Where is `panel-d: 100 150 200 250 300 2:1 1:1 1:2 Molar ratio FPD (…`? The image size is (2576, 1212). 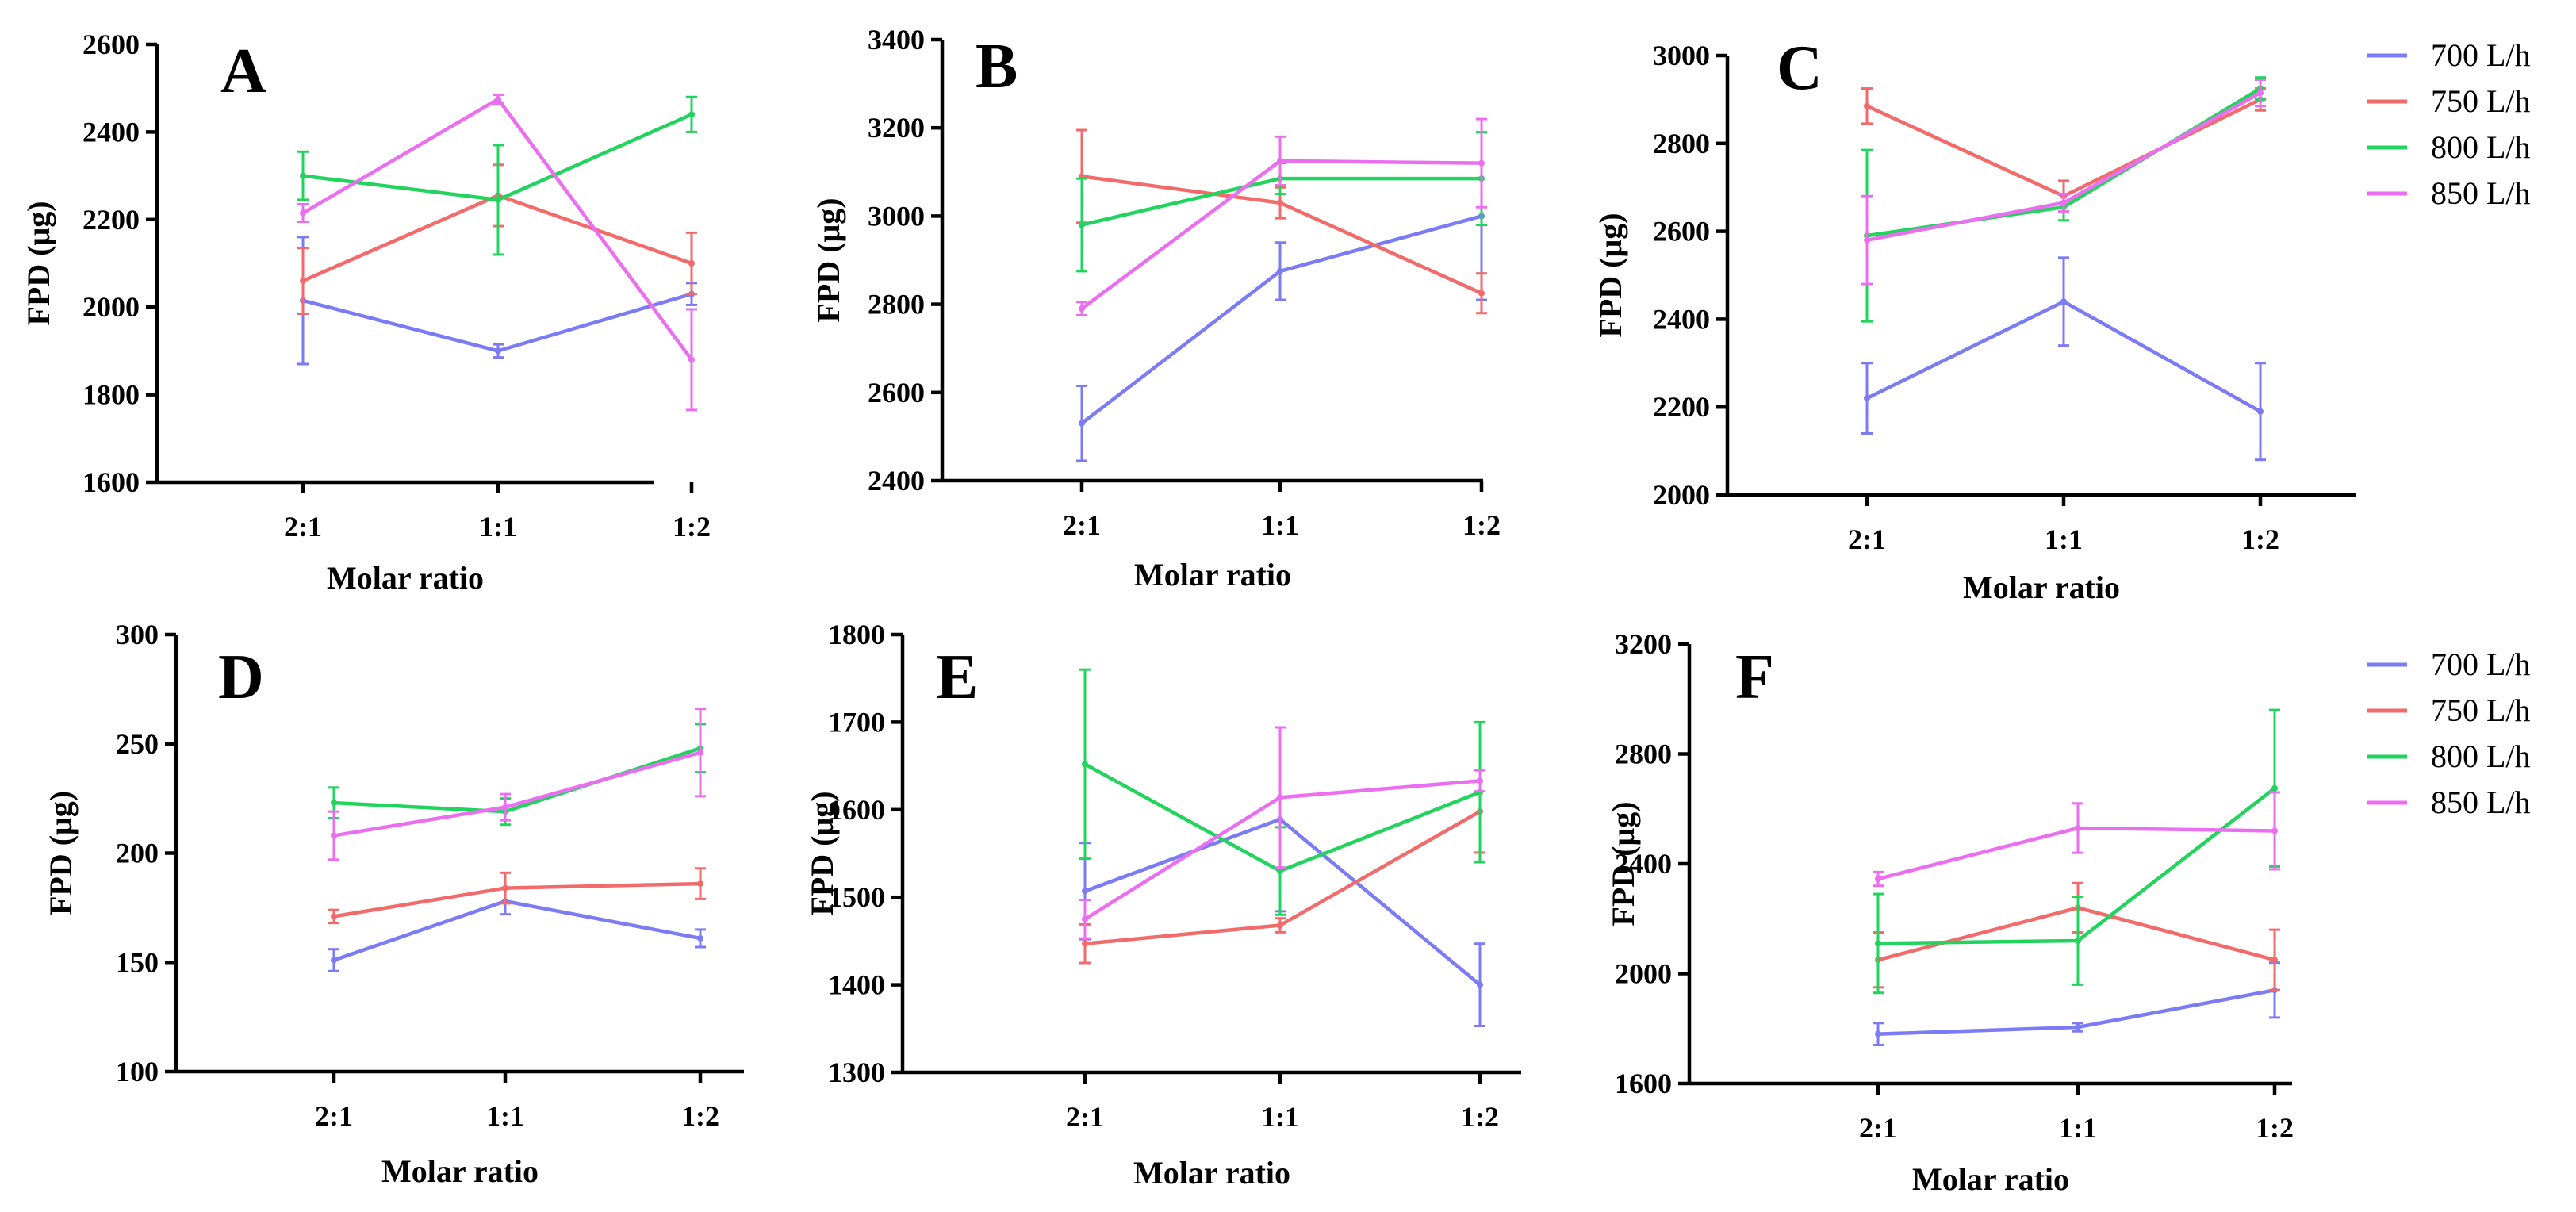 panel-d: 100 150 200 250 300 2:1 1:1 1:2 Molar ratio FPD (… is located at coordinates (394, 904).